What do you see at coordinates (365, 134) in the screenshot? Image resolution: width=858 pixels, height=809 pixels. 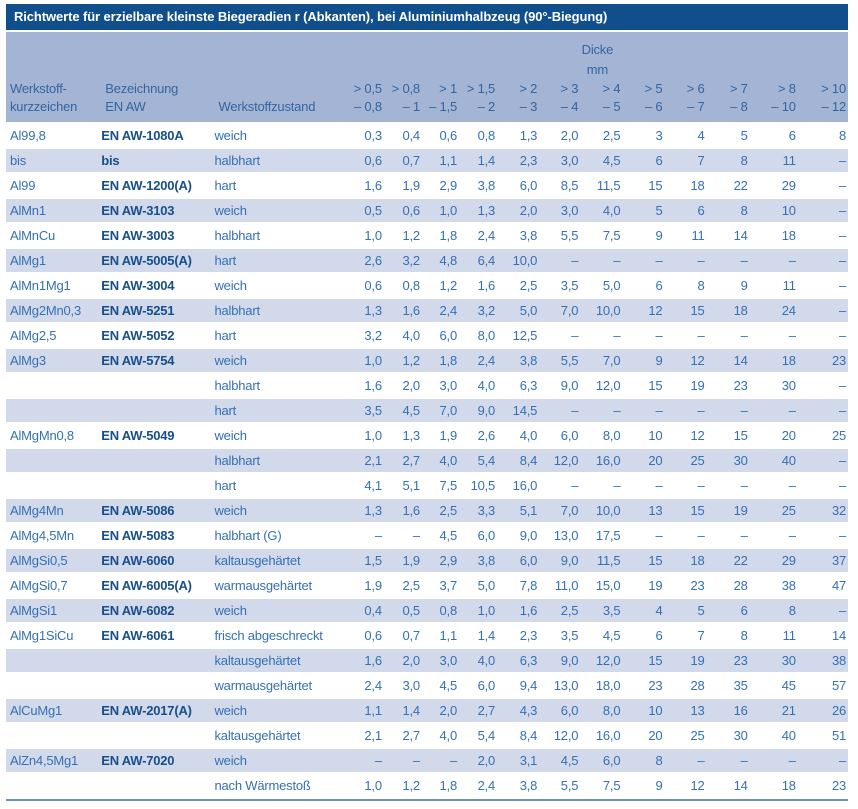 I see `bend-radius-value-cell: 0,3` at bounding box center [365, 134].